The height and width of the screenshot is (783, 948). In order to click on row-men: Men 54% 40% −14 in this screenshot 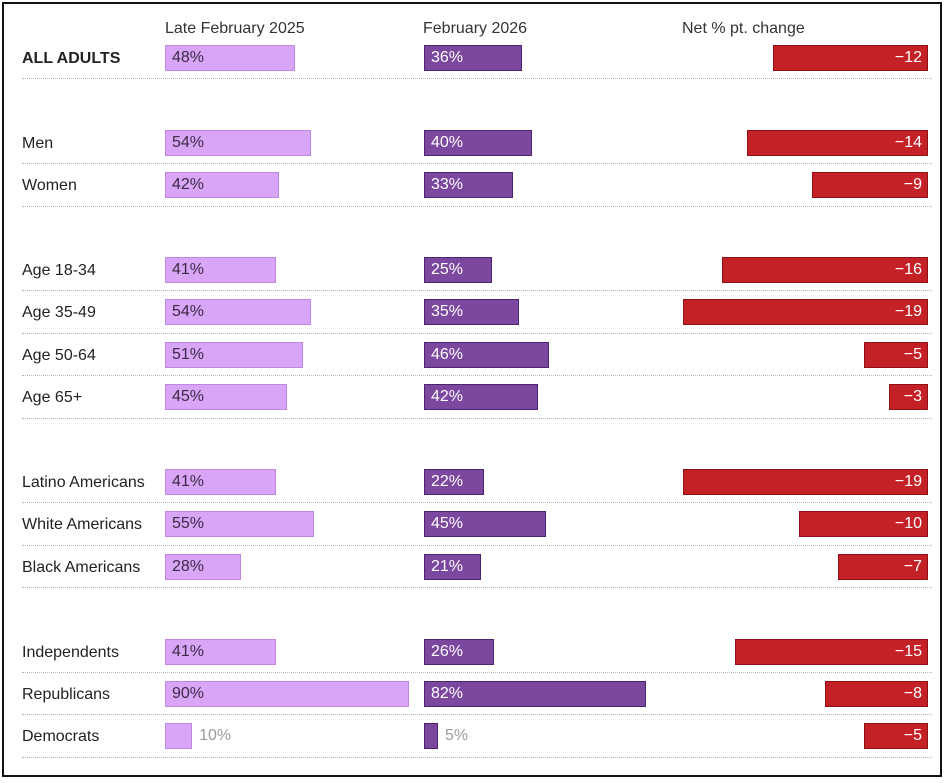, I will do `click(477, 143)`.